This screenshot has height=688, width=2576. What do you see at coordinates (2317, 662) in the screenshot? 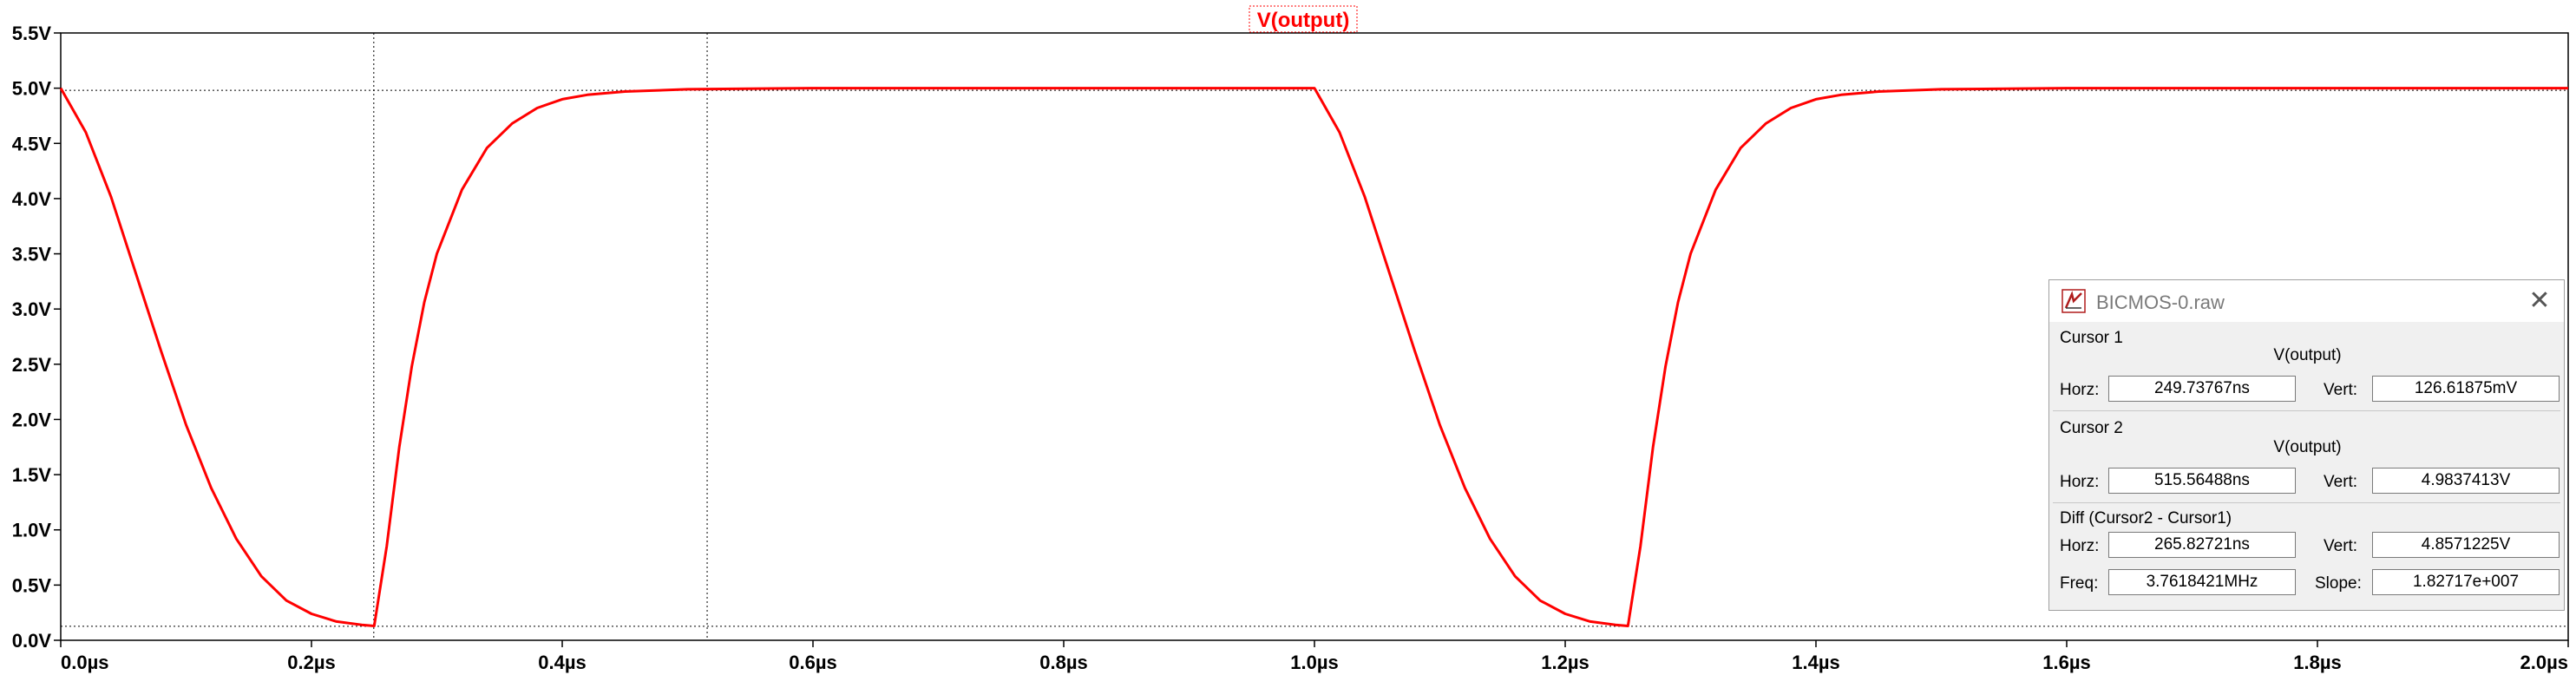
I see `x-tick-label: 1.8µs` at bounding box center [2317, 662].